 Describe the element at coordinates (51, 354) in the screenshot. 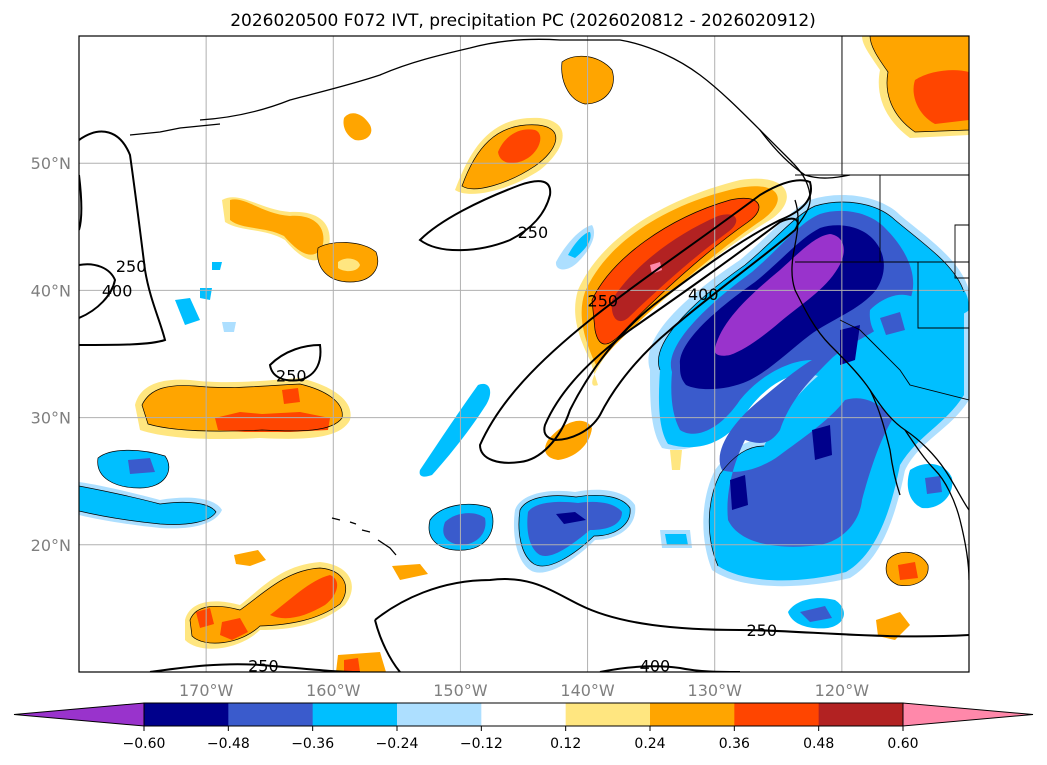

I see `y-tick-labels: 50°N 40°N 30°N 20°N` at that location.